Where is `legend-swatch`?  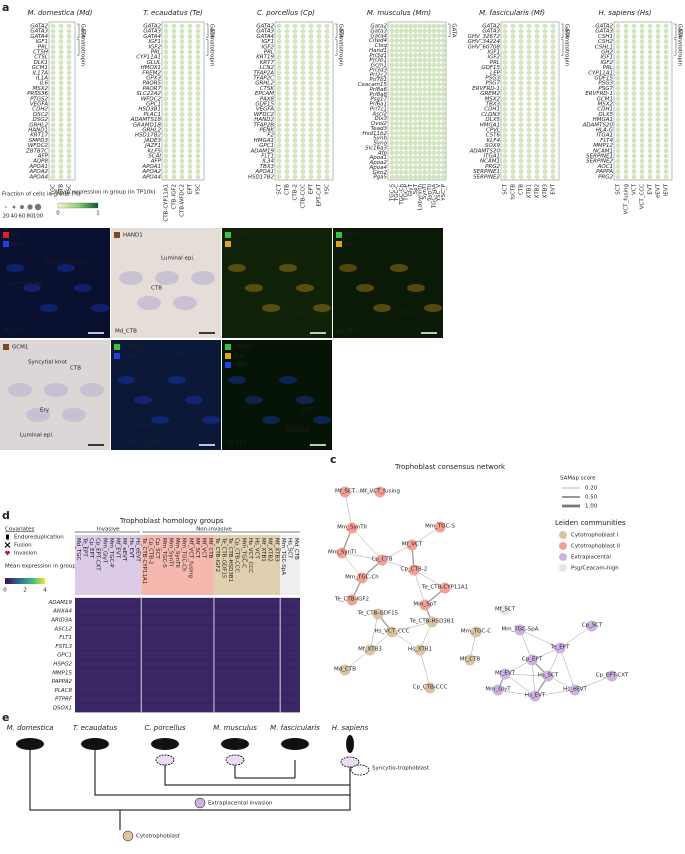
legend-swatch is located at coordinates (563, 568).